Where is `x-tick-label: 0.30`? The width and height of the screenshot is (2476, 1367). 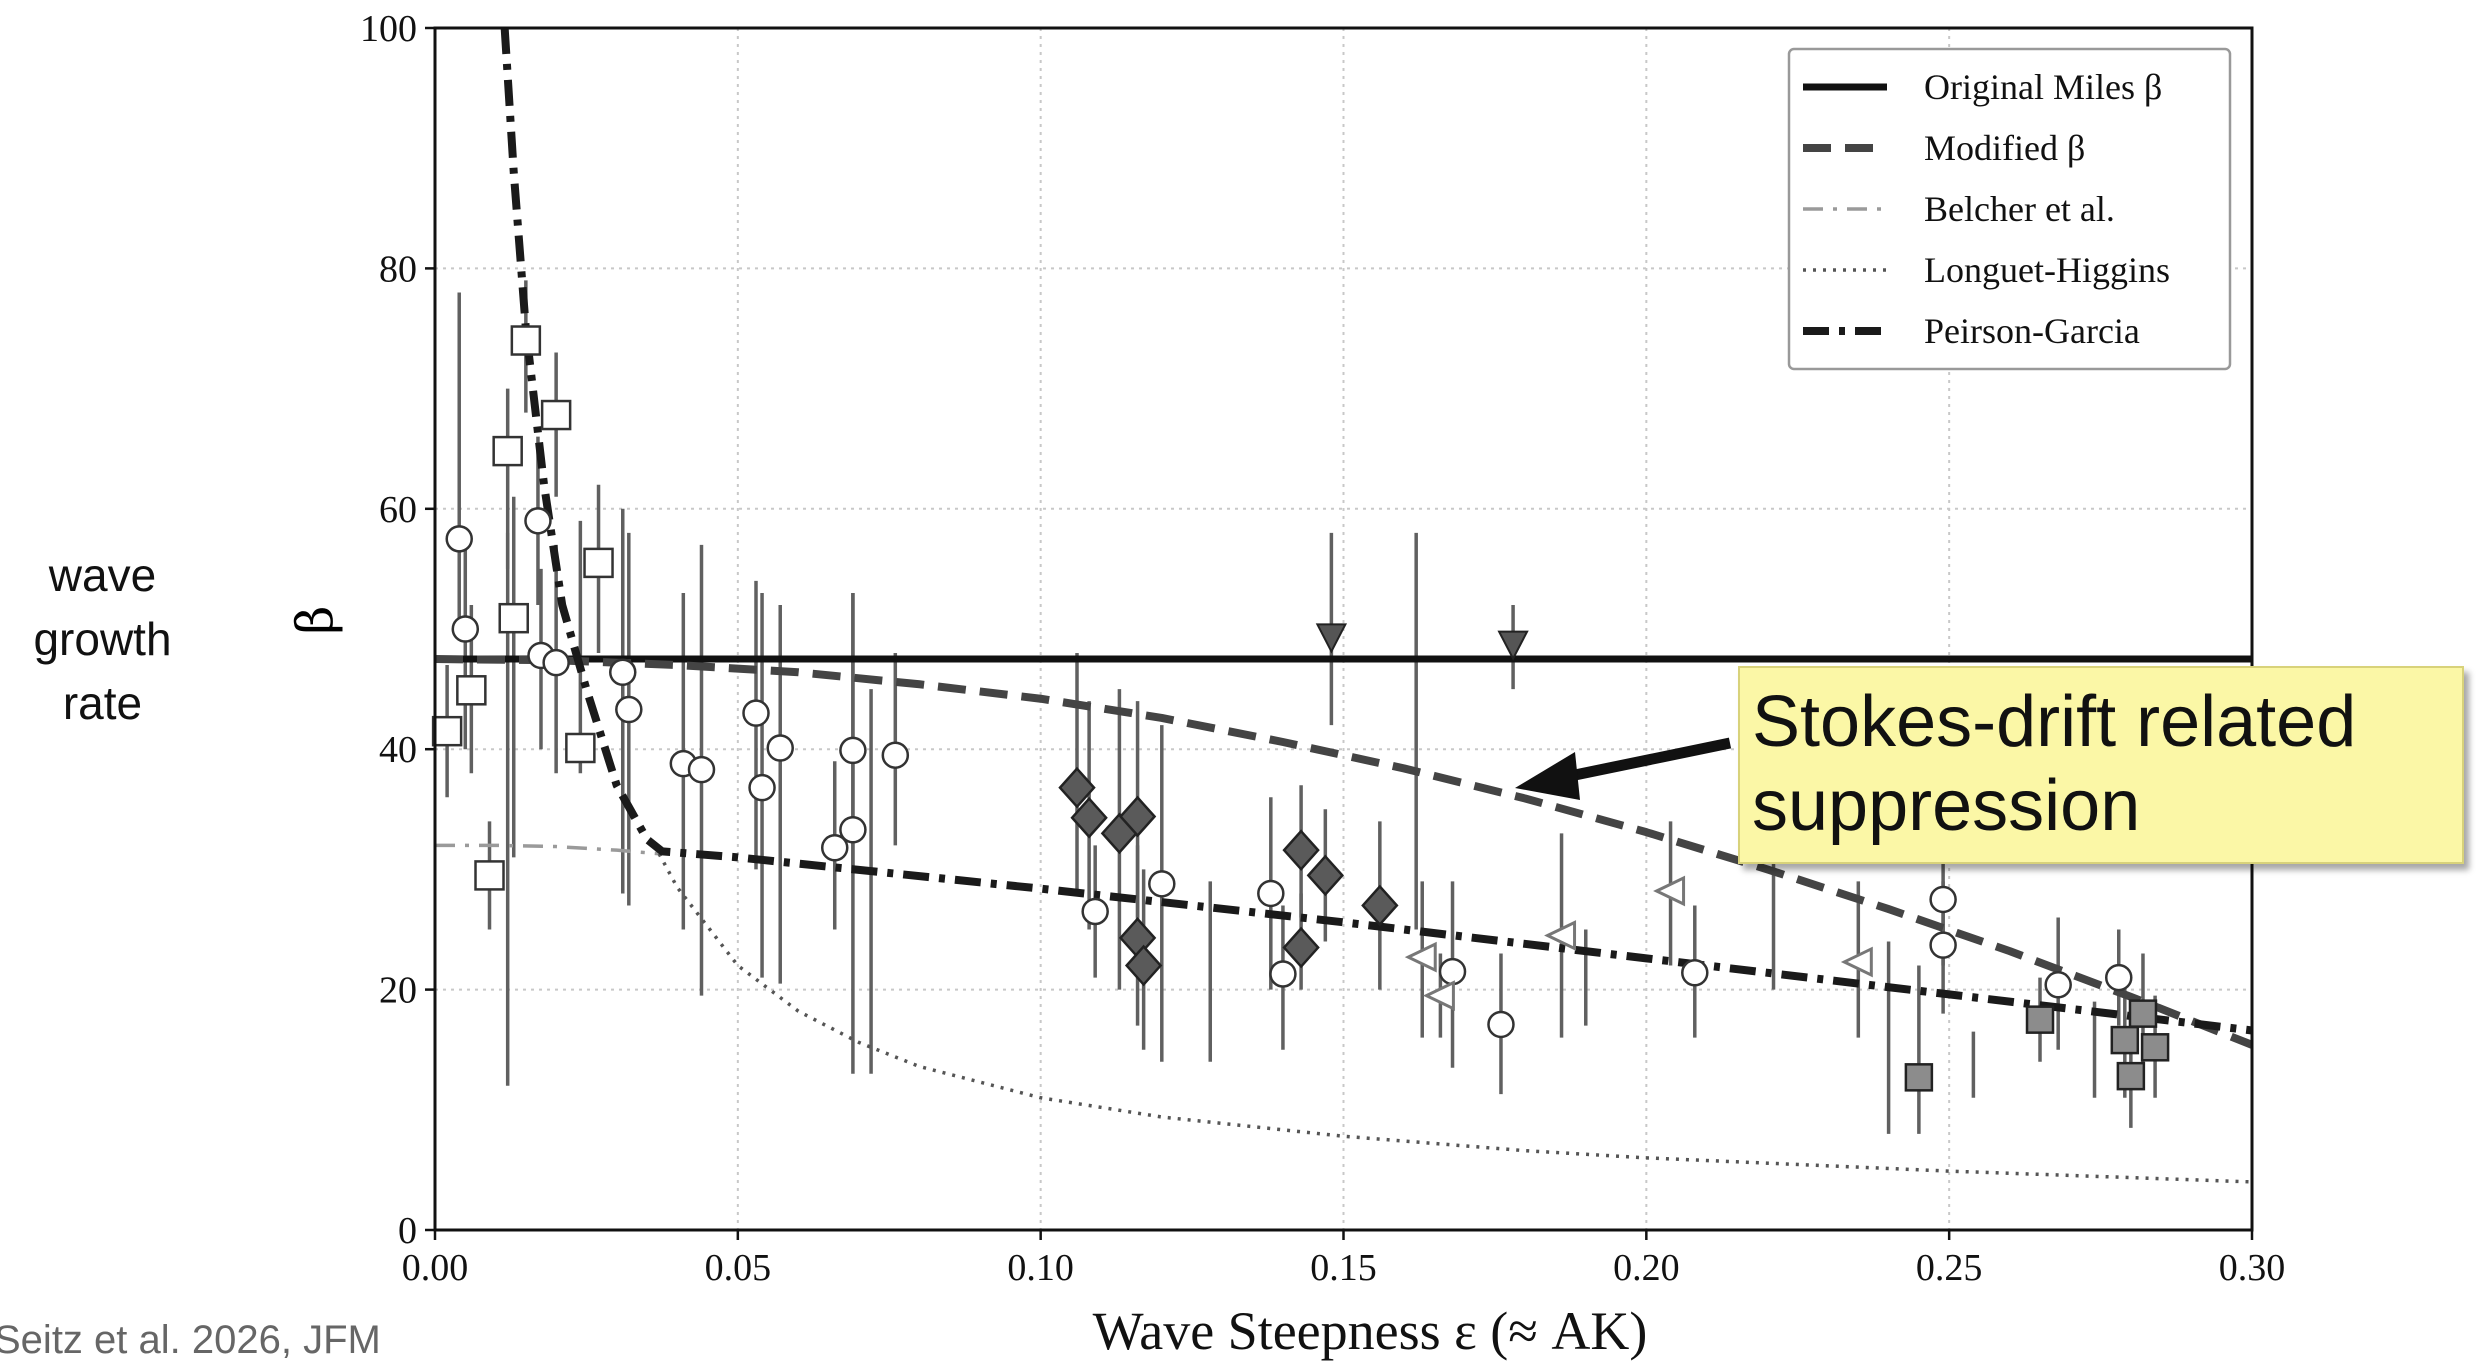 x-tick-label: 0.30 is located at coordinates (2252, 1268).